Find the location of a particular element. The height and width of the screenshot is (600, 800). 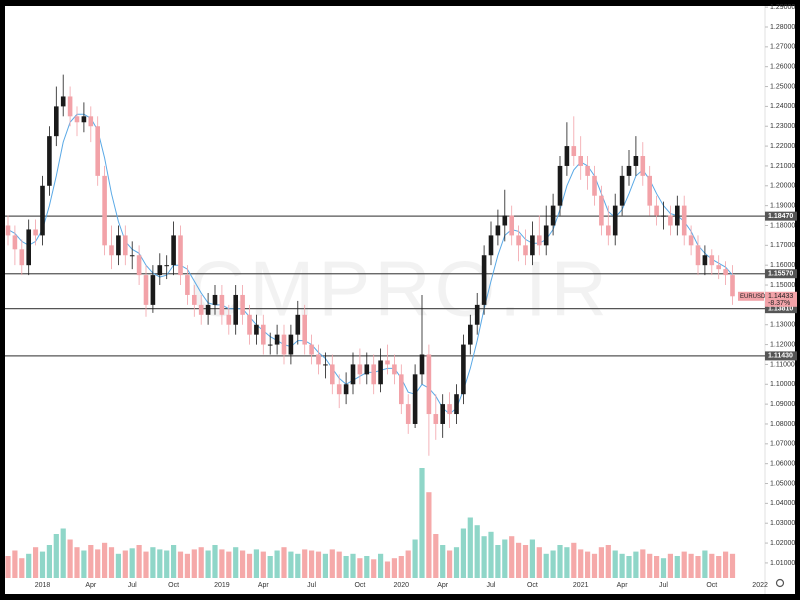

level-label: 1.18470 is located at coordinates (780, 216).